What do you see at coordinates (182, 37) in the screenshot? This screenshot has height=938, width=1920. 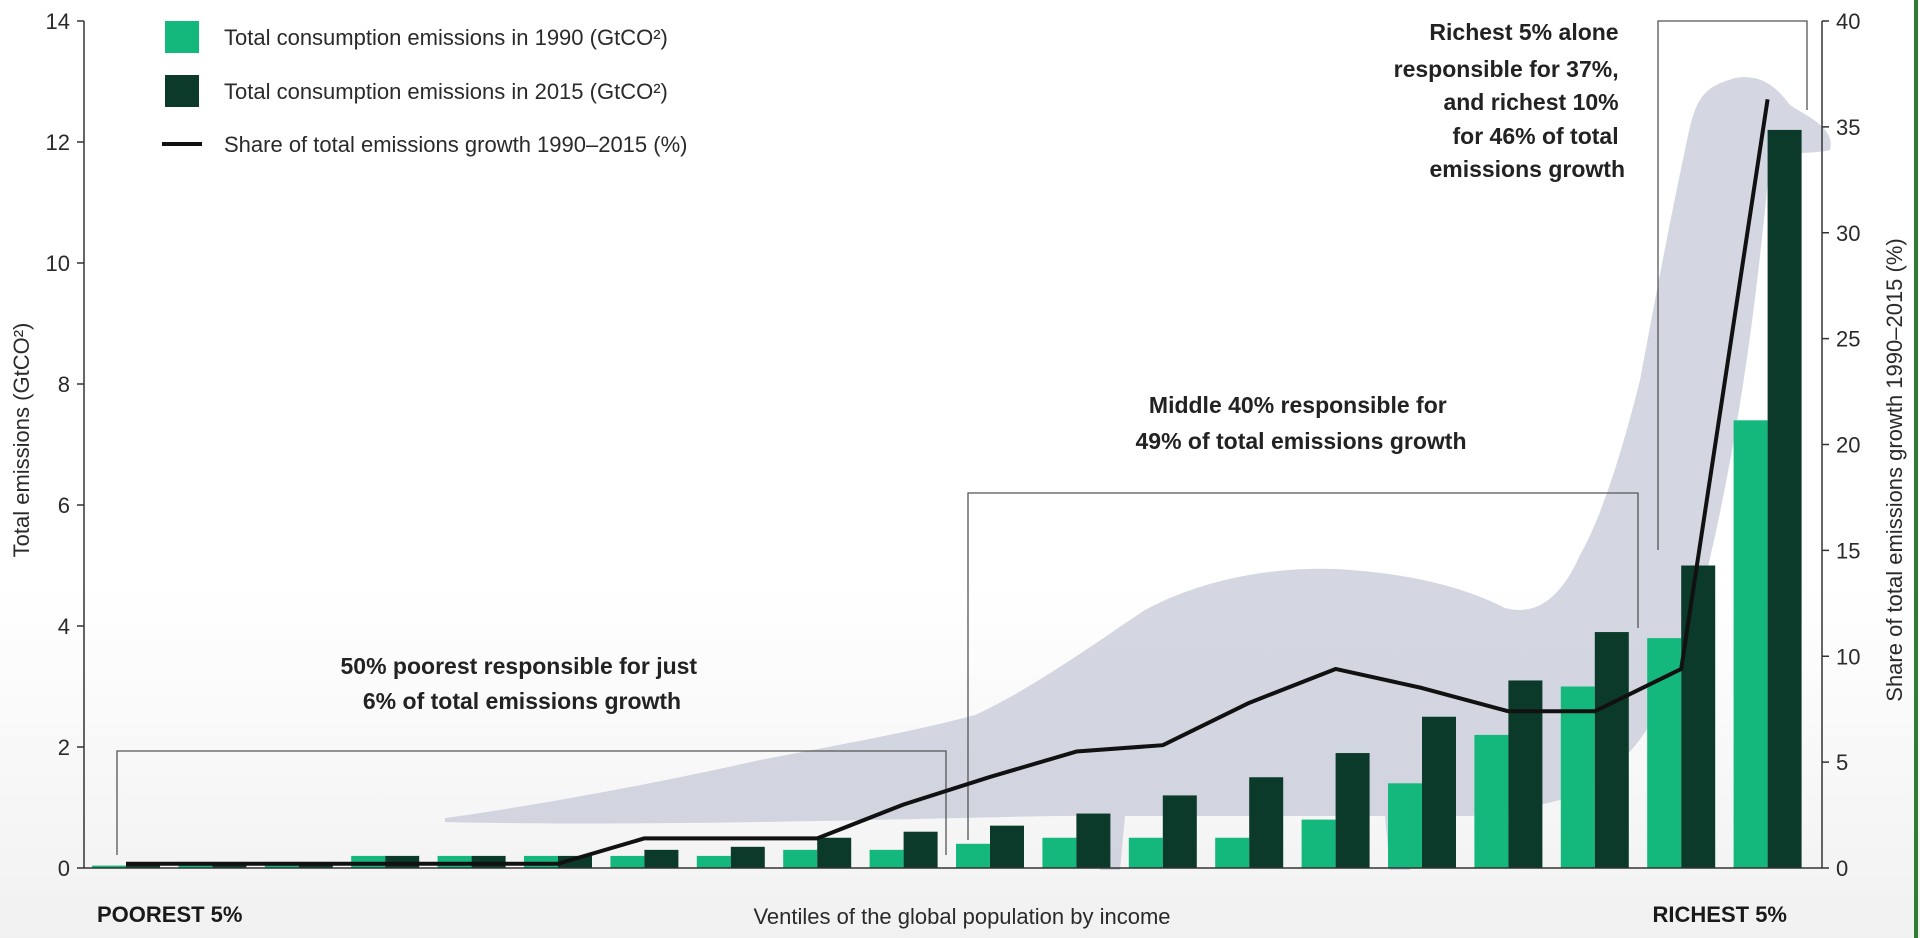 I see `legend-swatch-1990` at bounding box center [182, 37].